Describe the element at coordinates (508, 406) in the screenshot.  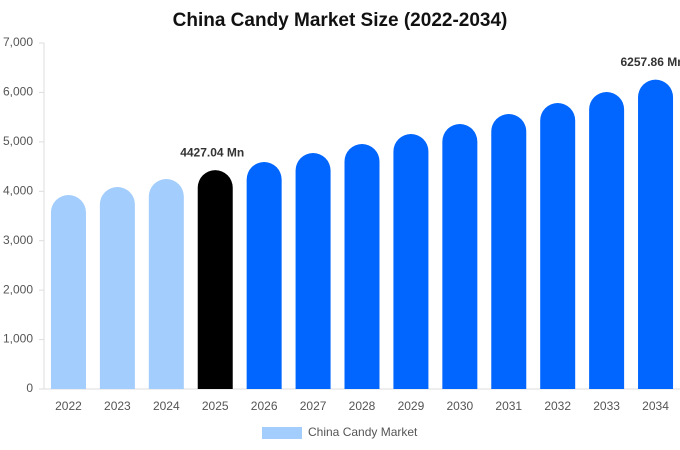
I see `x-tick-label: 2031` at that location.